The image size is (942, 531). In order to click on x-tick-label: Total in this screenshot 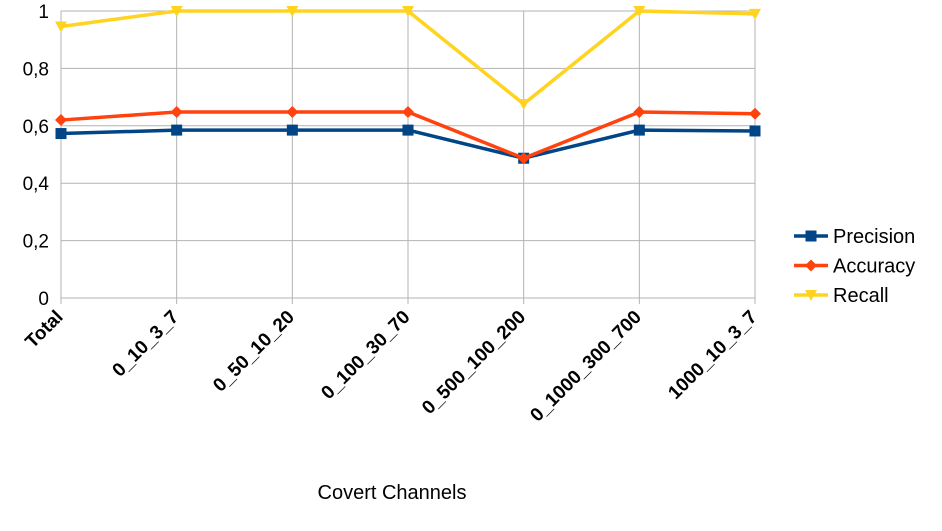, I will do `click(45, 330)`.